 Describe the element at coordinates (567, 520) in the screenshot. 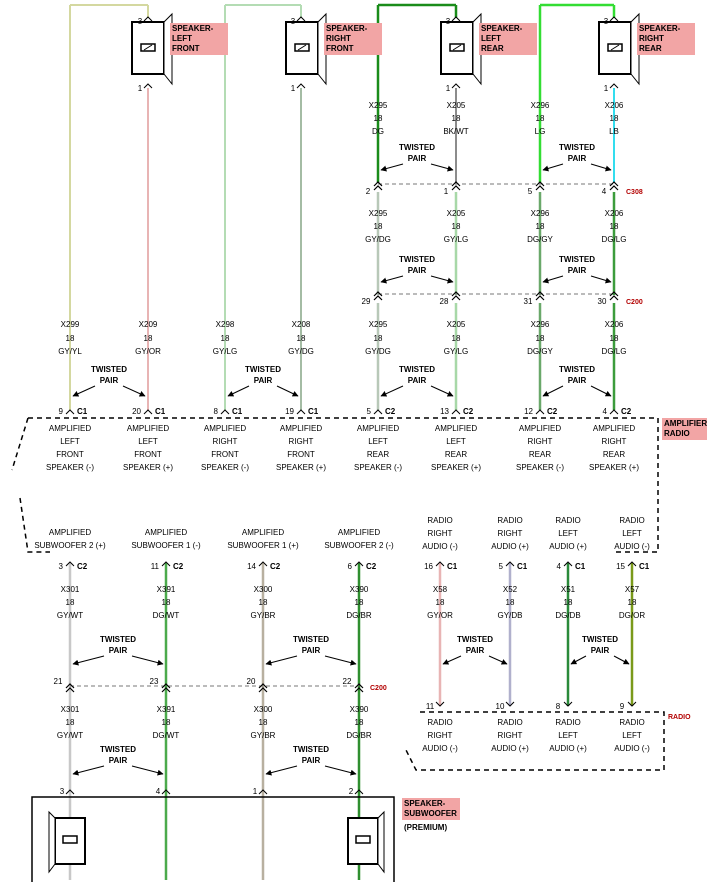

I see `lower-label: RADIO` at that location.